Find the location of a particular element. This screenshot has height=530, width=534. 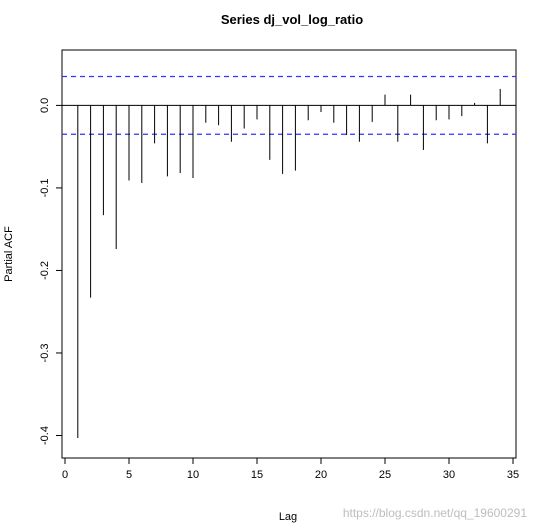

x-tick-label: 0 is located at coordinates (65, 475).